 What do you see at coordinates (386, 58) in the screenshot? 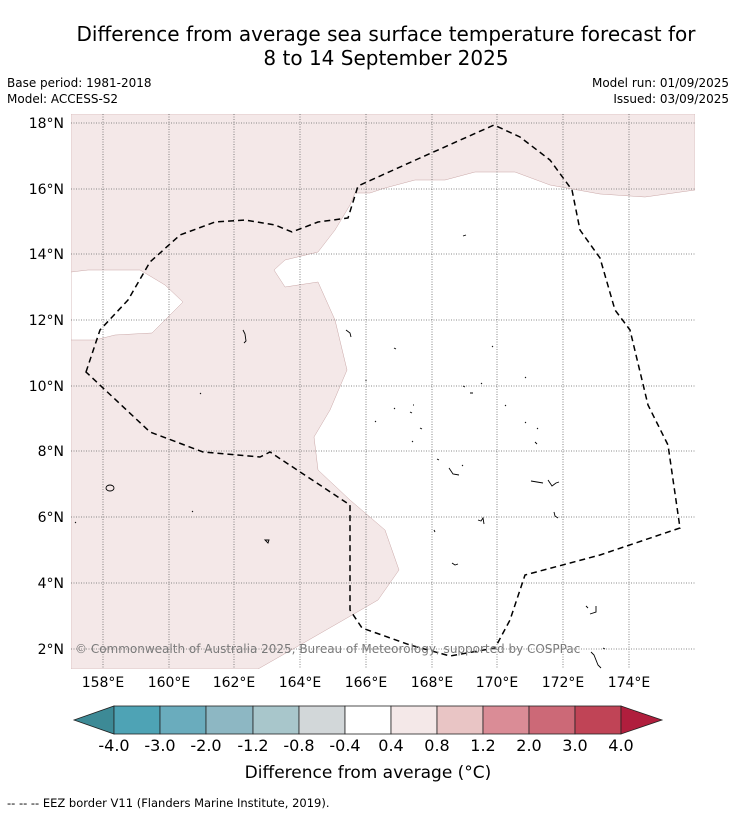
I see `title-line-2: 8 to 14 September 2025` at bounding box center [386, 58].